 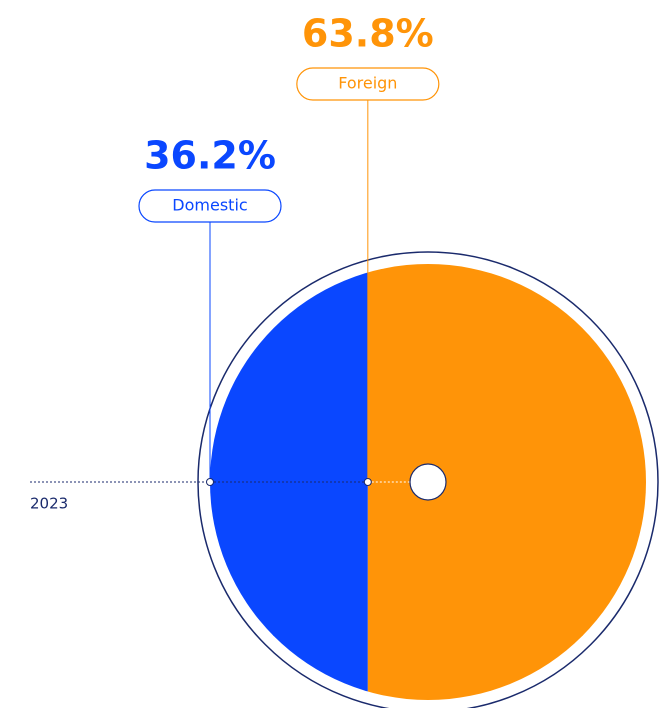 I want to click on center-hole, so click(x=428, y=482).